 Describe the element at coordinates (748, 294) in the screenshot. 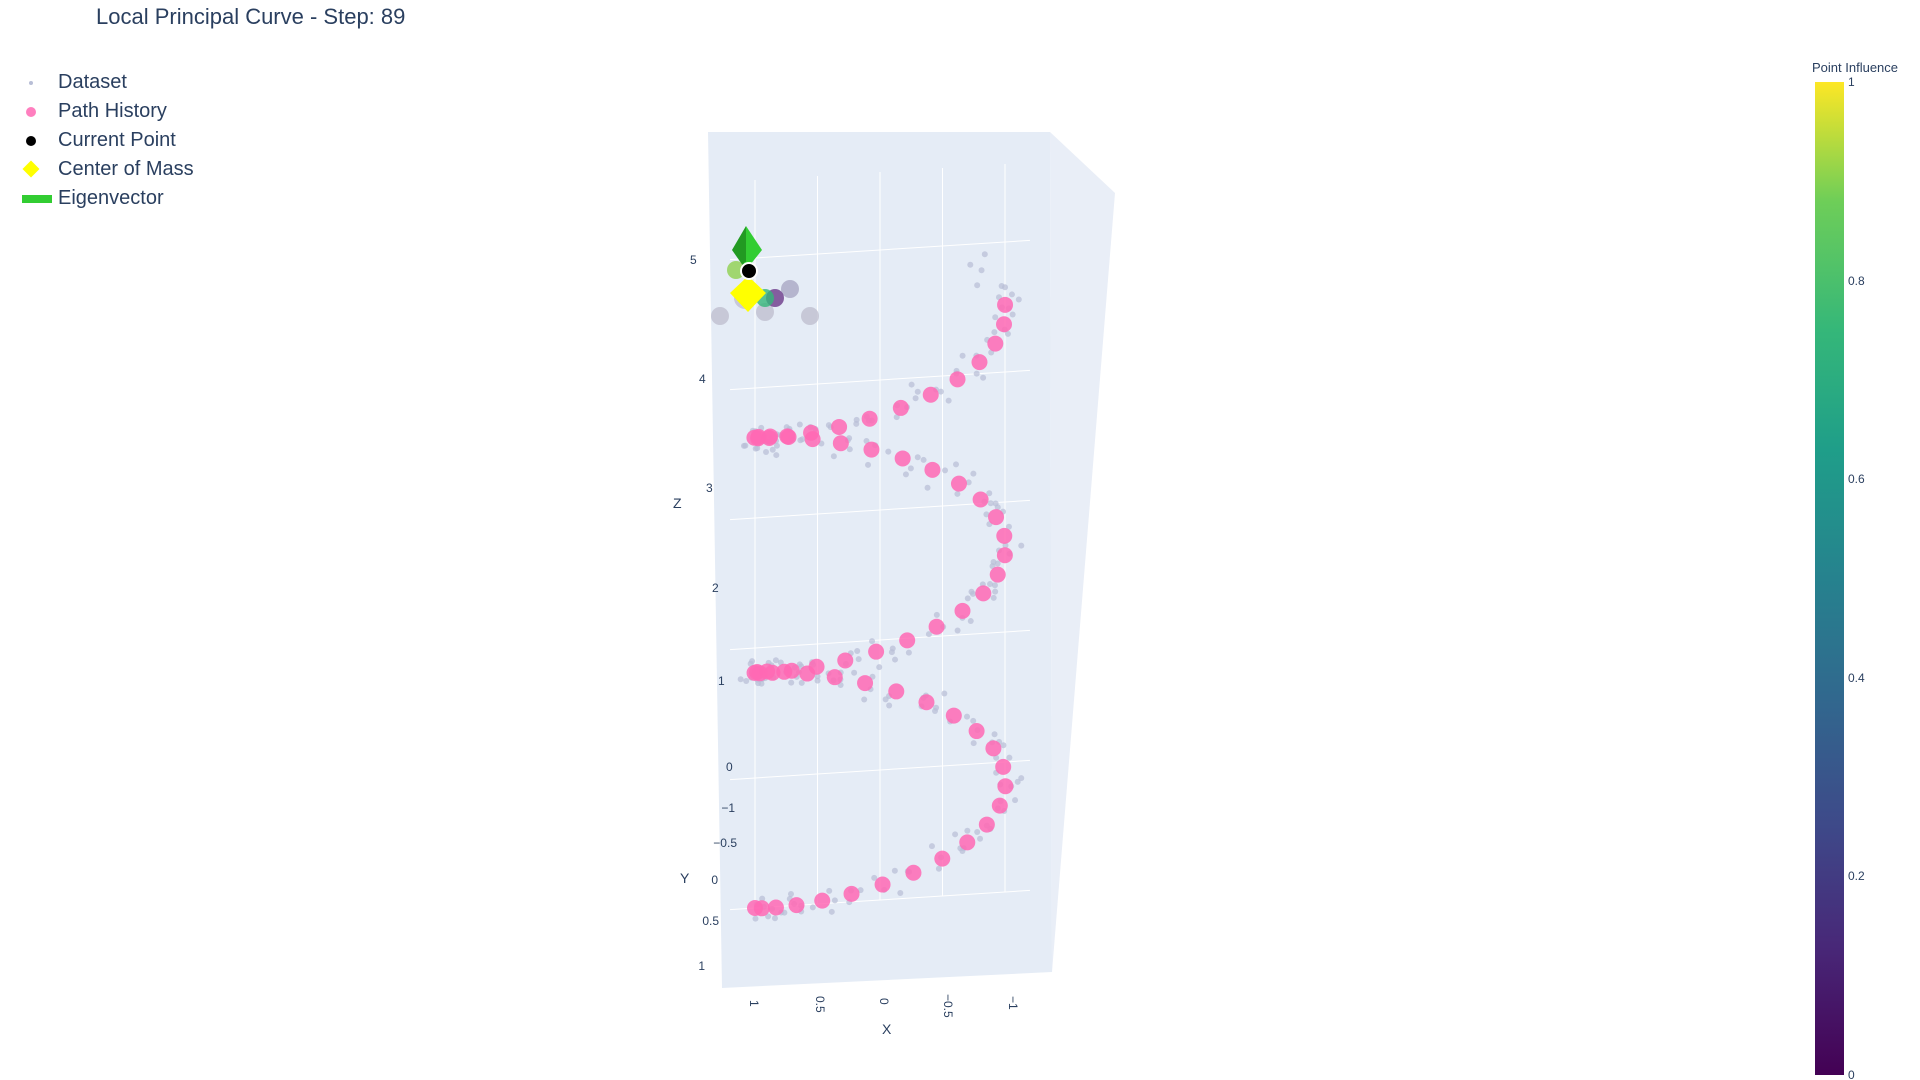

I see `center-of-mass-marker` at that location.